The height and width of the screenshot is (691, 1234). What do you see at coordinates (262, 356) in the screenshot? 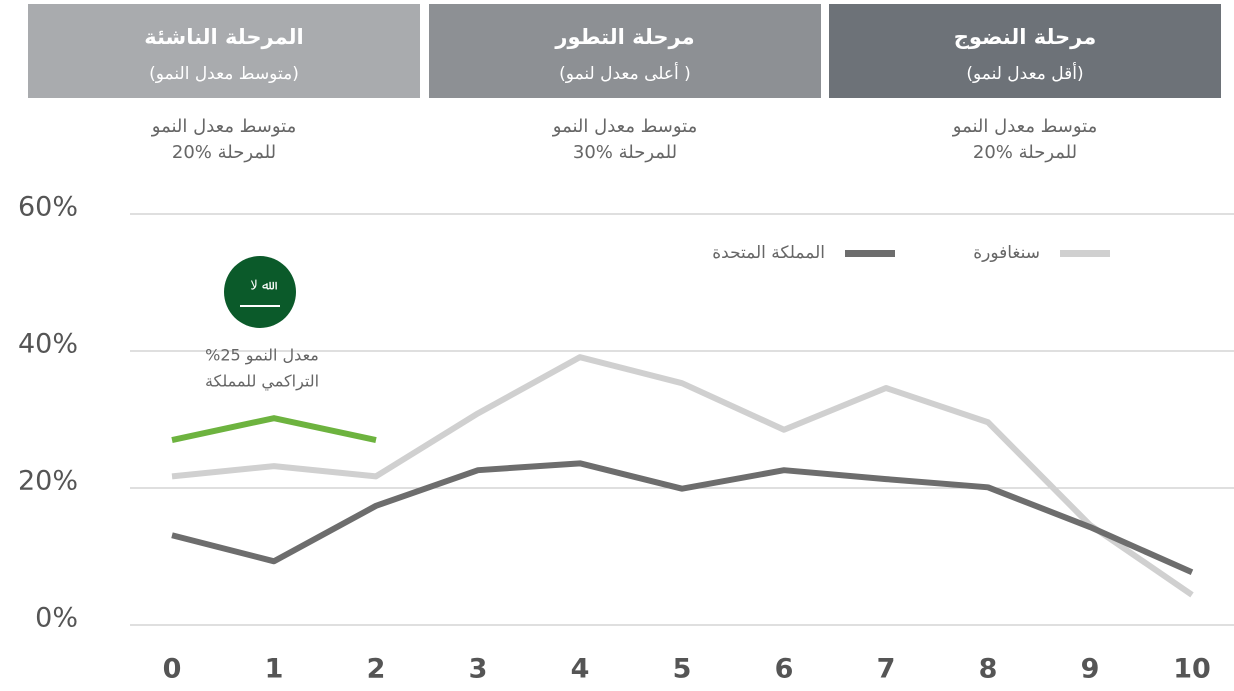
I see `annotation: %25 معدل النمو` at bounding box center [262, 356].